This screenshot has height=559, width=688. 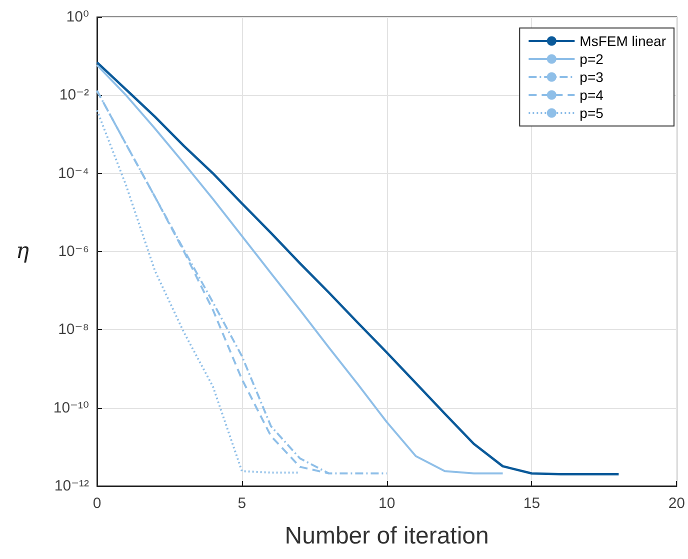 I want to click on x-axis-title: Number of iteration, so click(x=386, y=536).